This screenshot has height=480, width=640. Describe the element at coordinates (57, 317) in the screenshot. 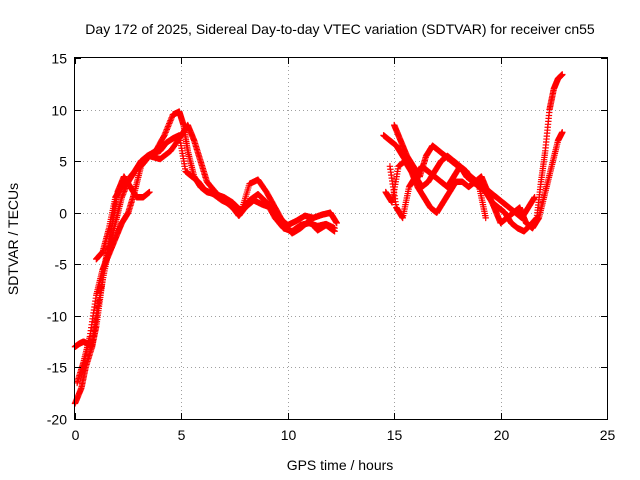

I see `y-tick-label: -10` at that location.